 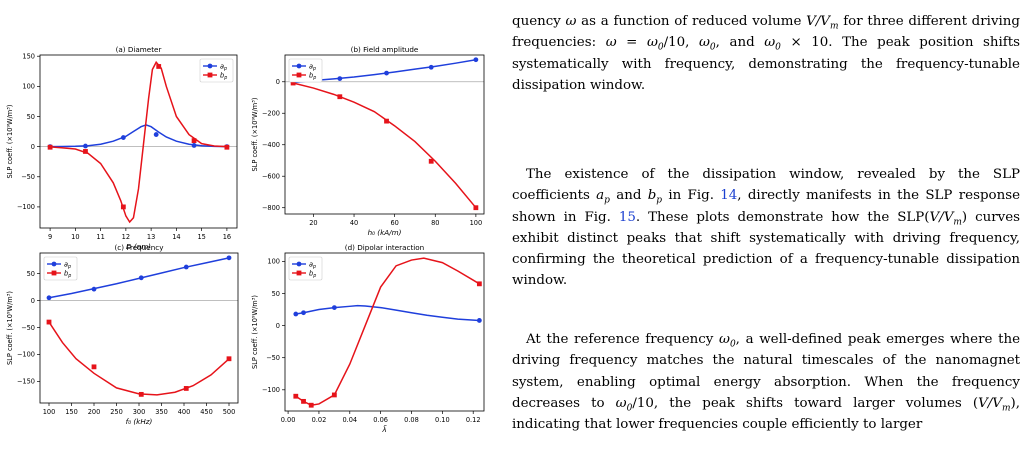 I want to click on x-tick-label: 80, so click(x=435, y=223).